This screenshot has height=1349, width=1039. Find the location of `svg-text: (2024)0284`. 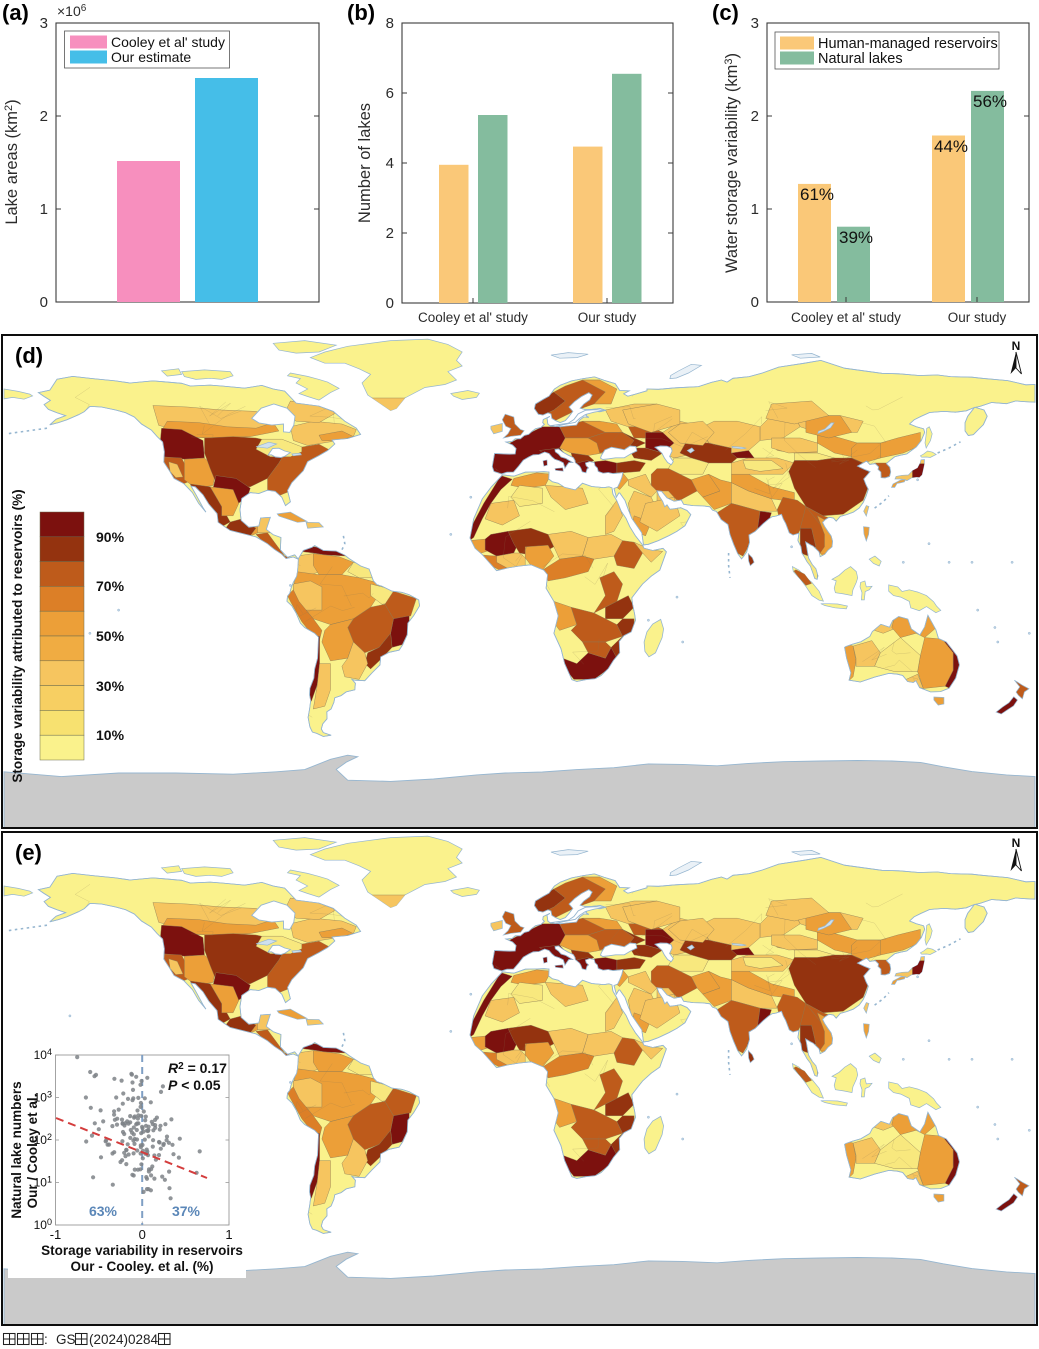

svg-text: (2024)0284 is located at coordinates (124, 1339).